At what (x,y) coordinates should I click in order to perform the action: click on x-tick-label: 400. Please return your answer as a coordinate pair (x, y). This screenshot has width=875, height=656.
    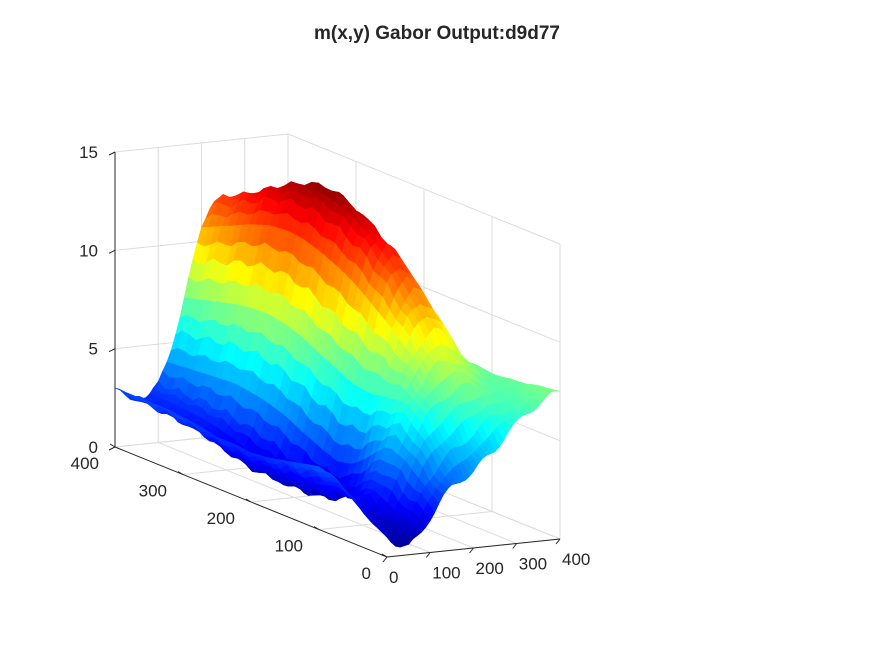
    Looking at the image, I should click on (576, 559).